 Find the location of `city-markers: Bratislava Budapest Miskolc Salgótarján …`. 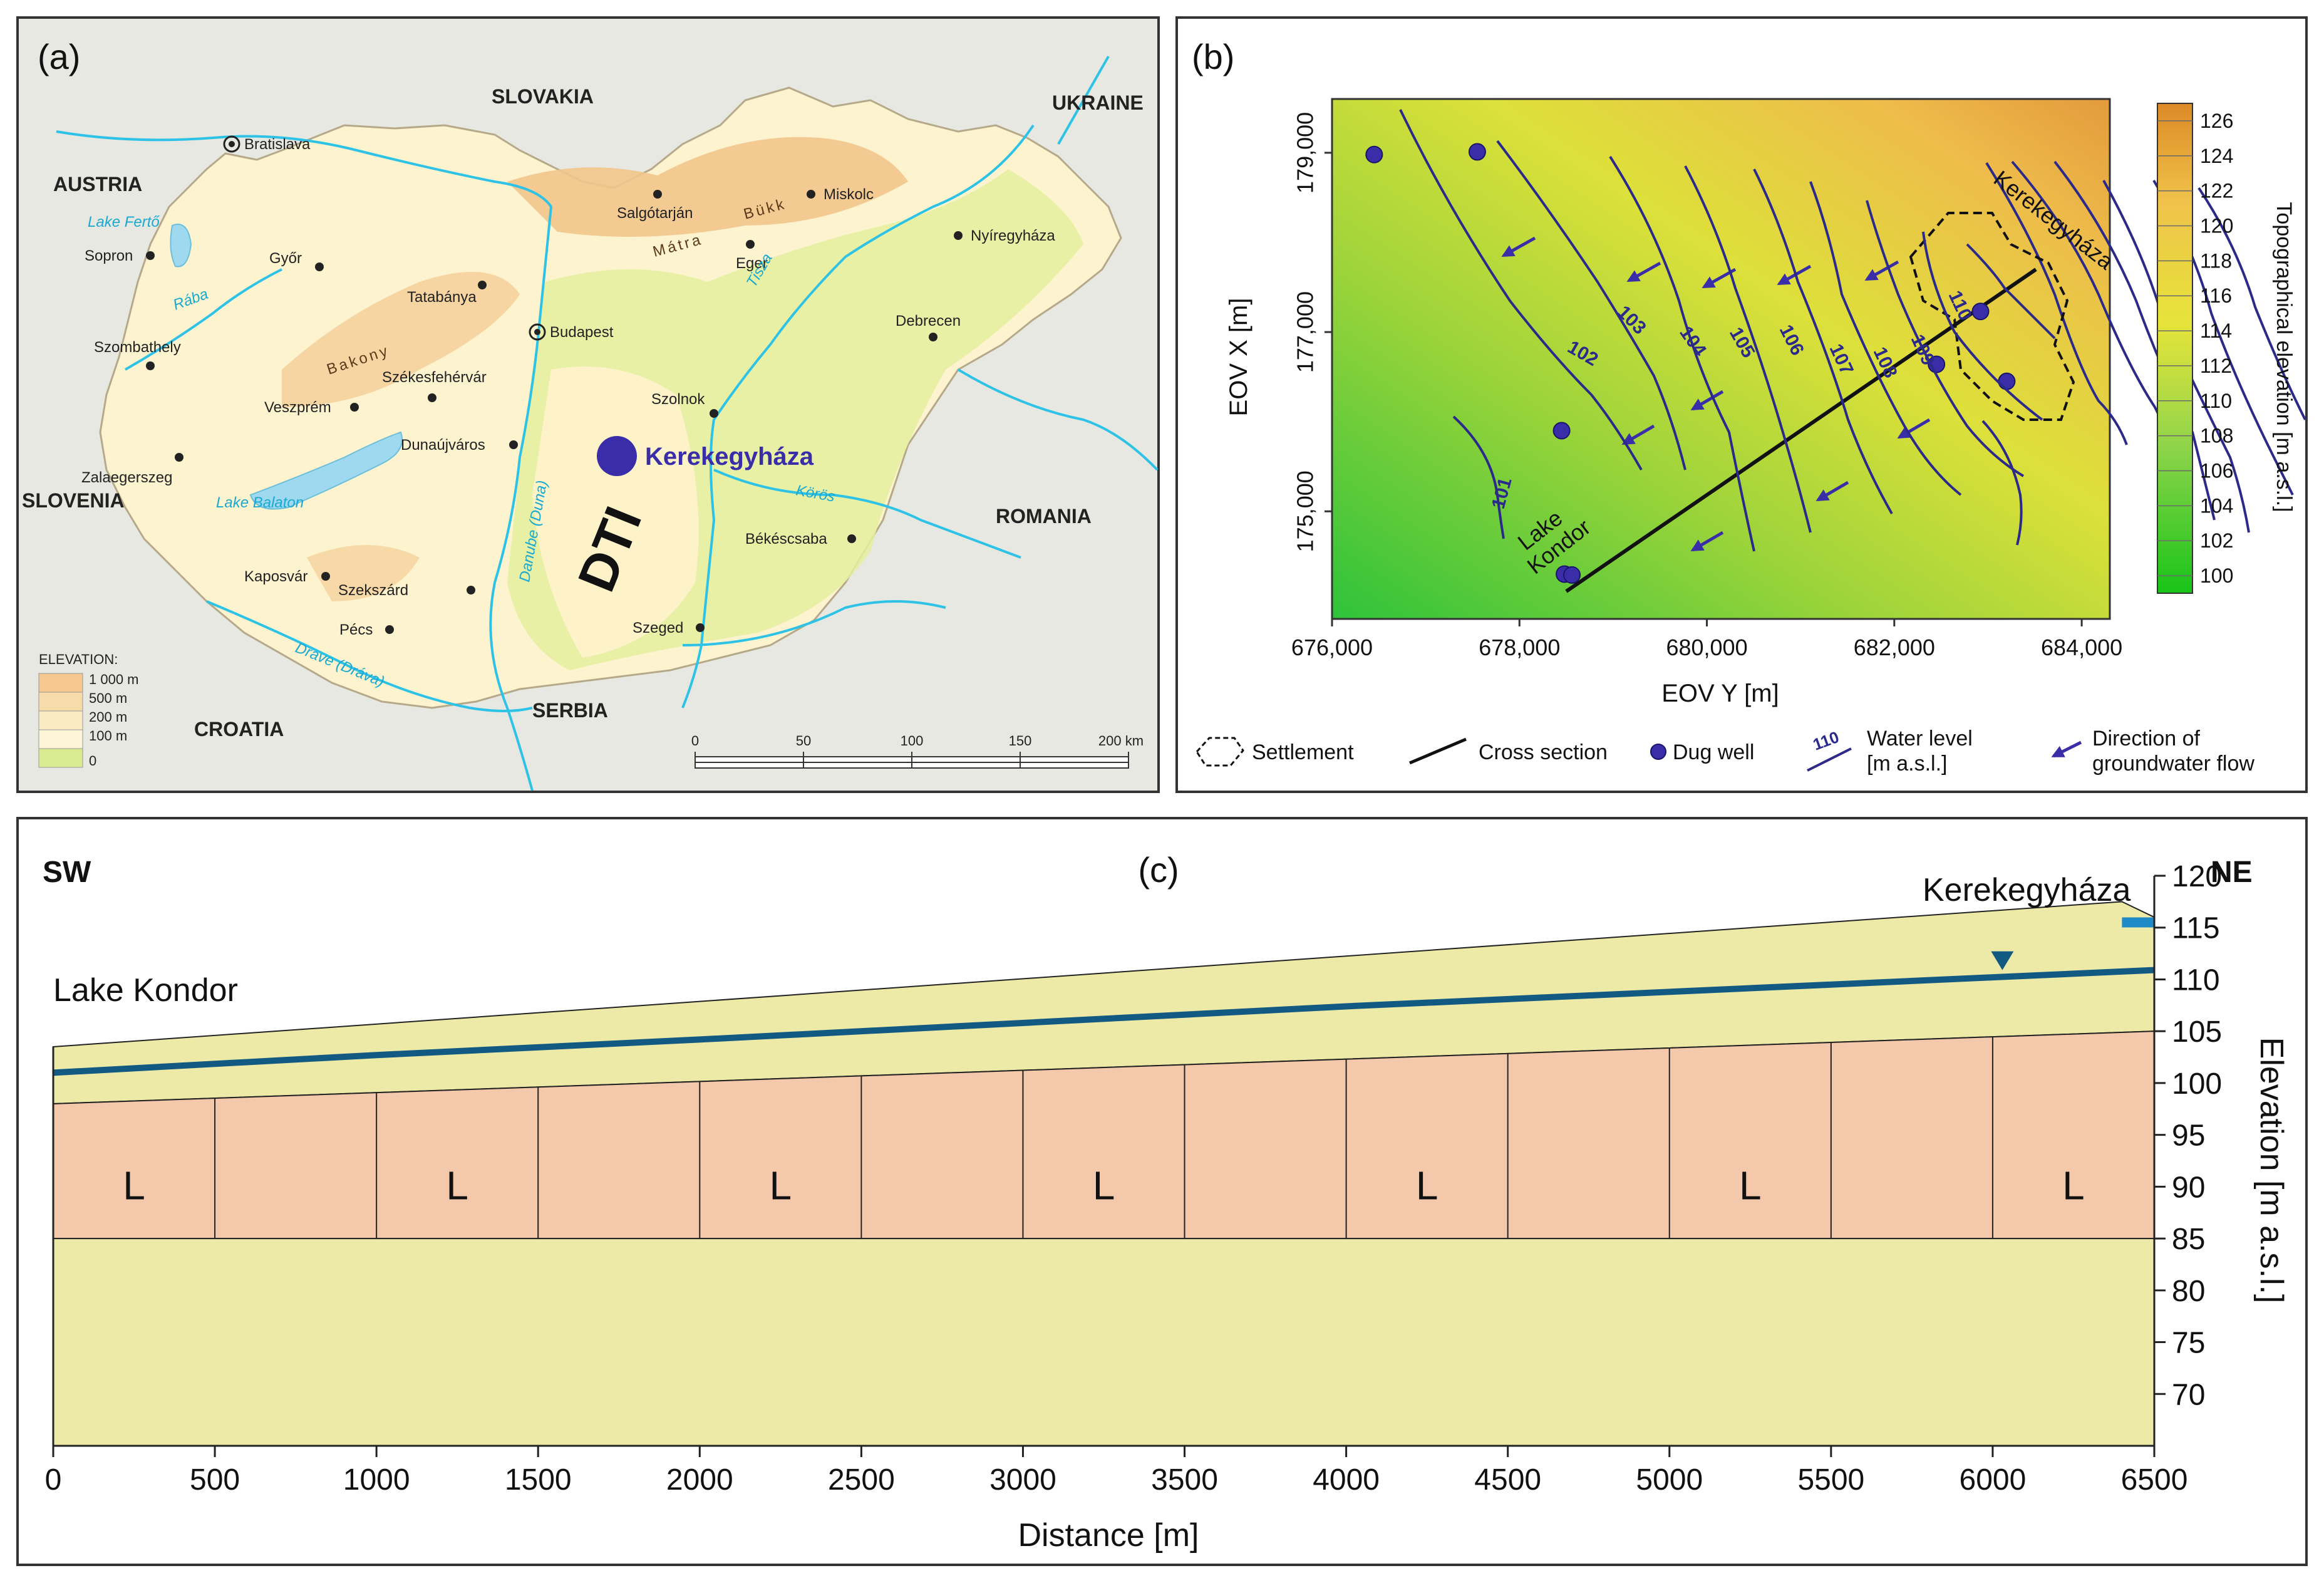

city-markers: Bratislava Budapest Miskolc Salgótarján … is located at coordinates (568, 386).